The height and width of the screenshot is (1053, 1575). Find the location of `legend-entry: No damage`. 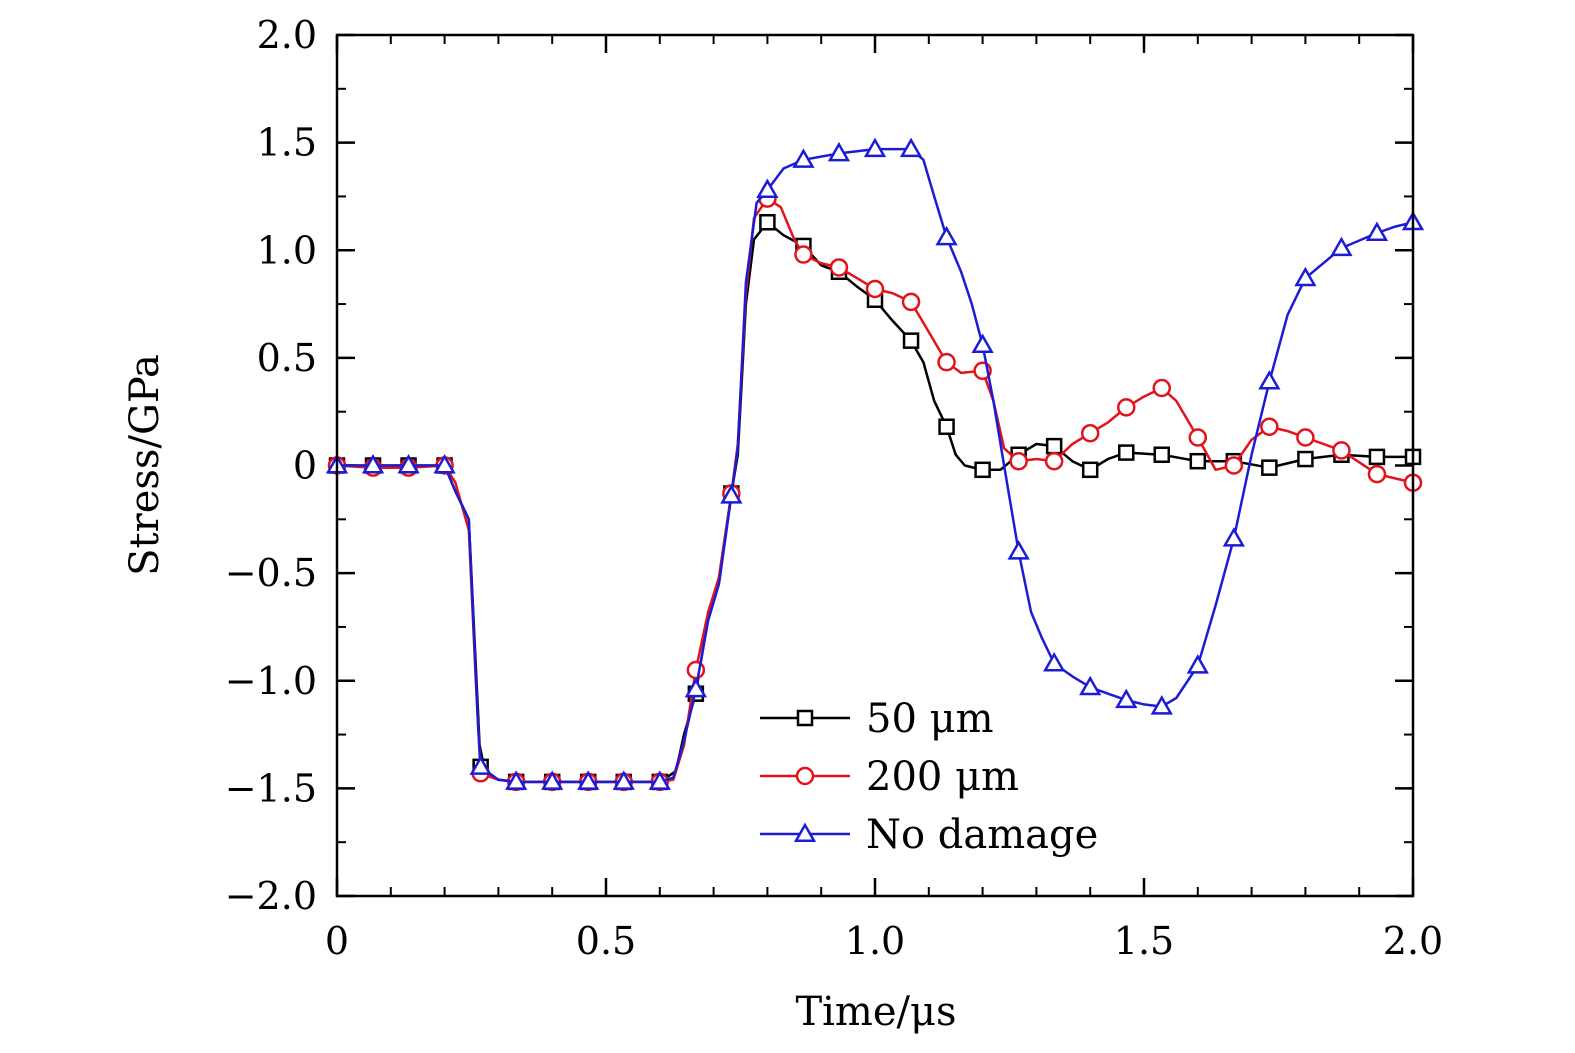

legend-entry: No damage is located at coordinates (929, 835).